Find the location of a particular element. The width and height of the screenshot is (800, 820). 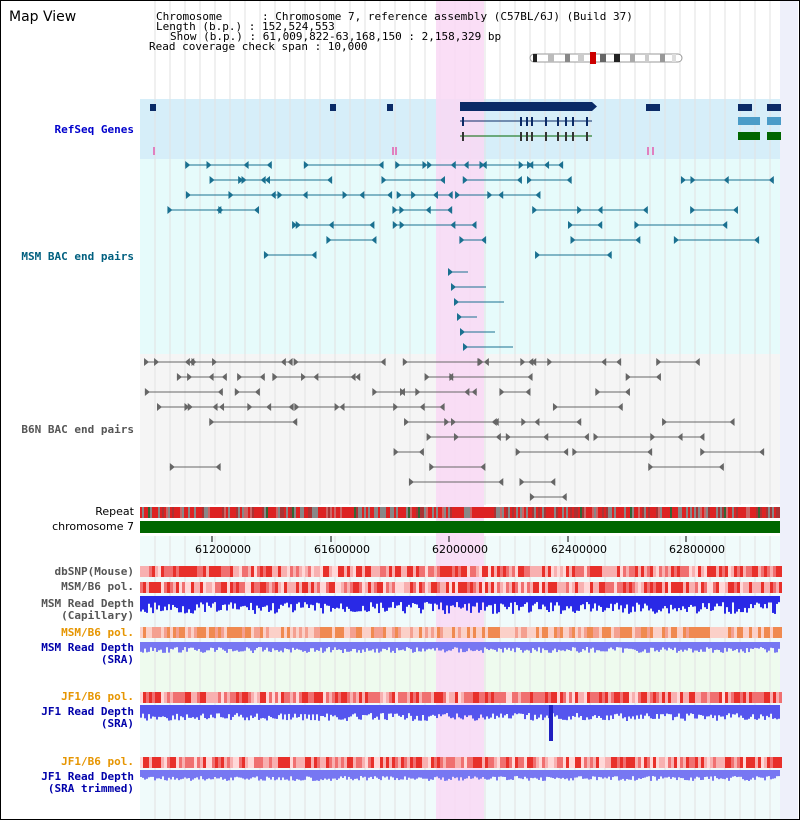

msm-pol-sra-label: MSM/B6 pol. is located at coordinates (97, 632).